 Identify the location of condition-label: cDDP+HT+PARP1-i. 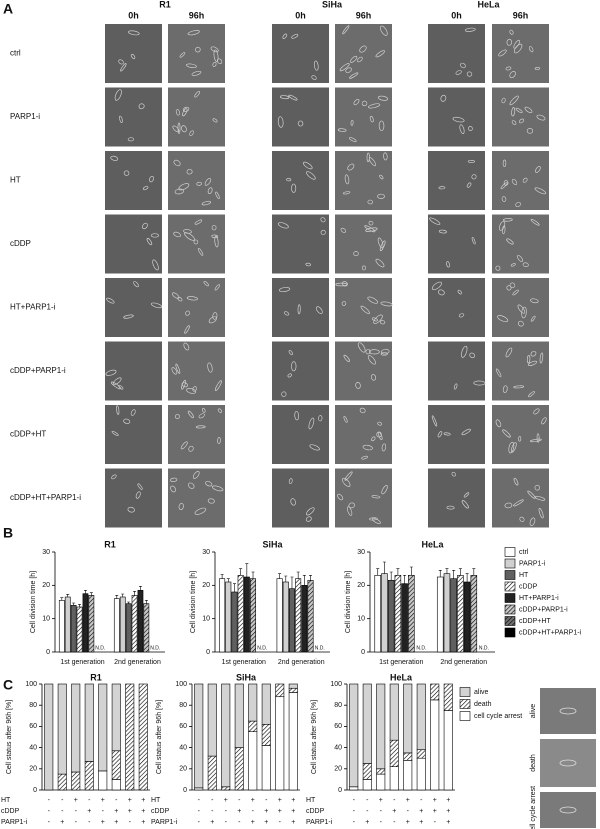
(45, 497).